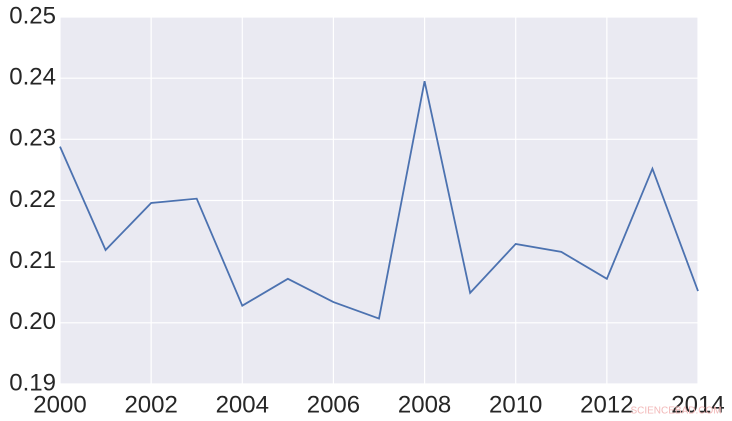 The width and height of the screenshot is (732, 421). Describe the element at coordinates (32, 321) in the screenshot. I see `y-tick-label: 0.20` at that location.